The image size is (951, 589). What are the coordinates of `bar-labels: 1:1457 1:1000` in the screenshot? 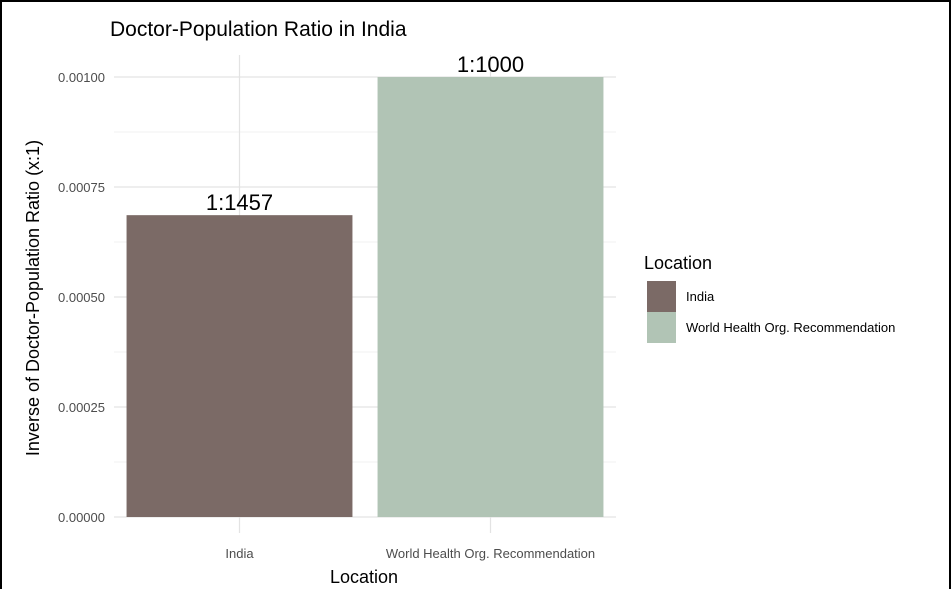 It's located at (365, 133).